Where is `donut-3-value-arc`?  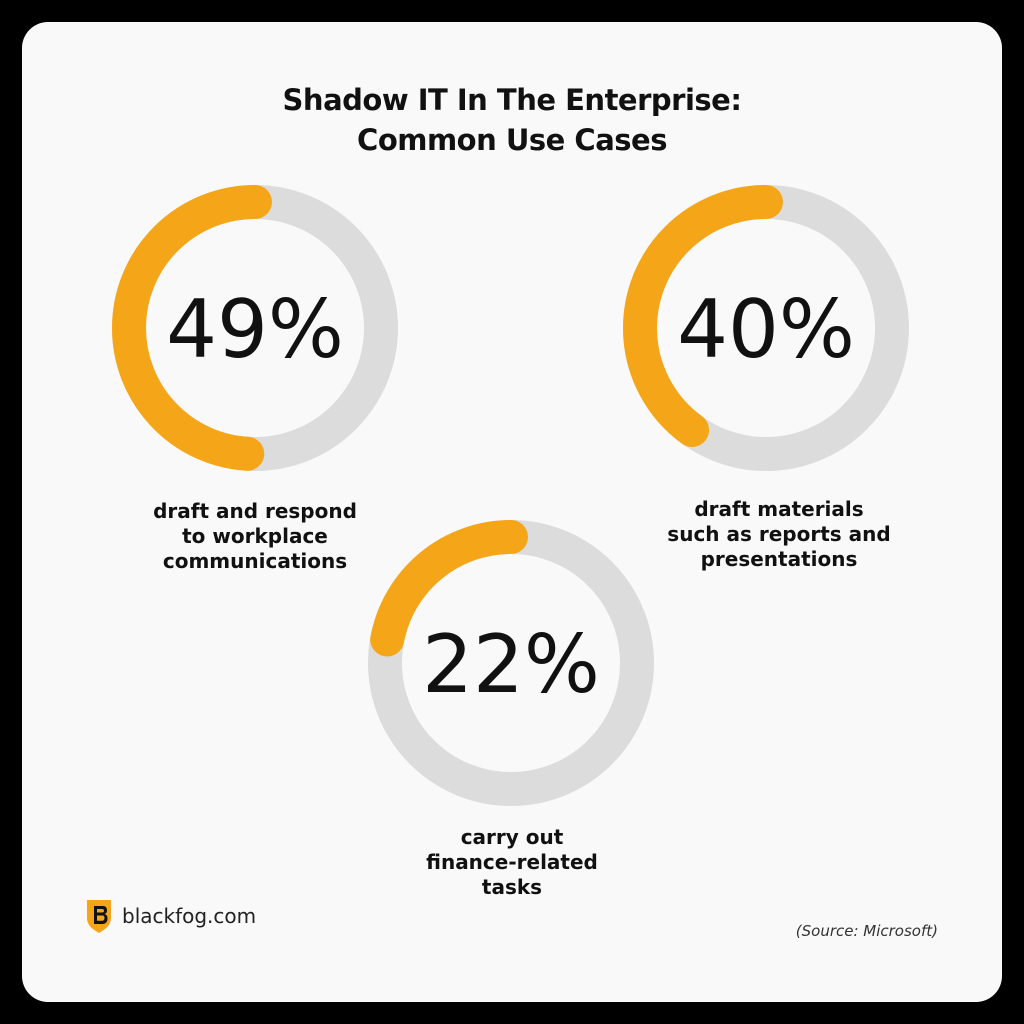 donut-3-value-arc is located at coordinates (511, 663).